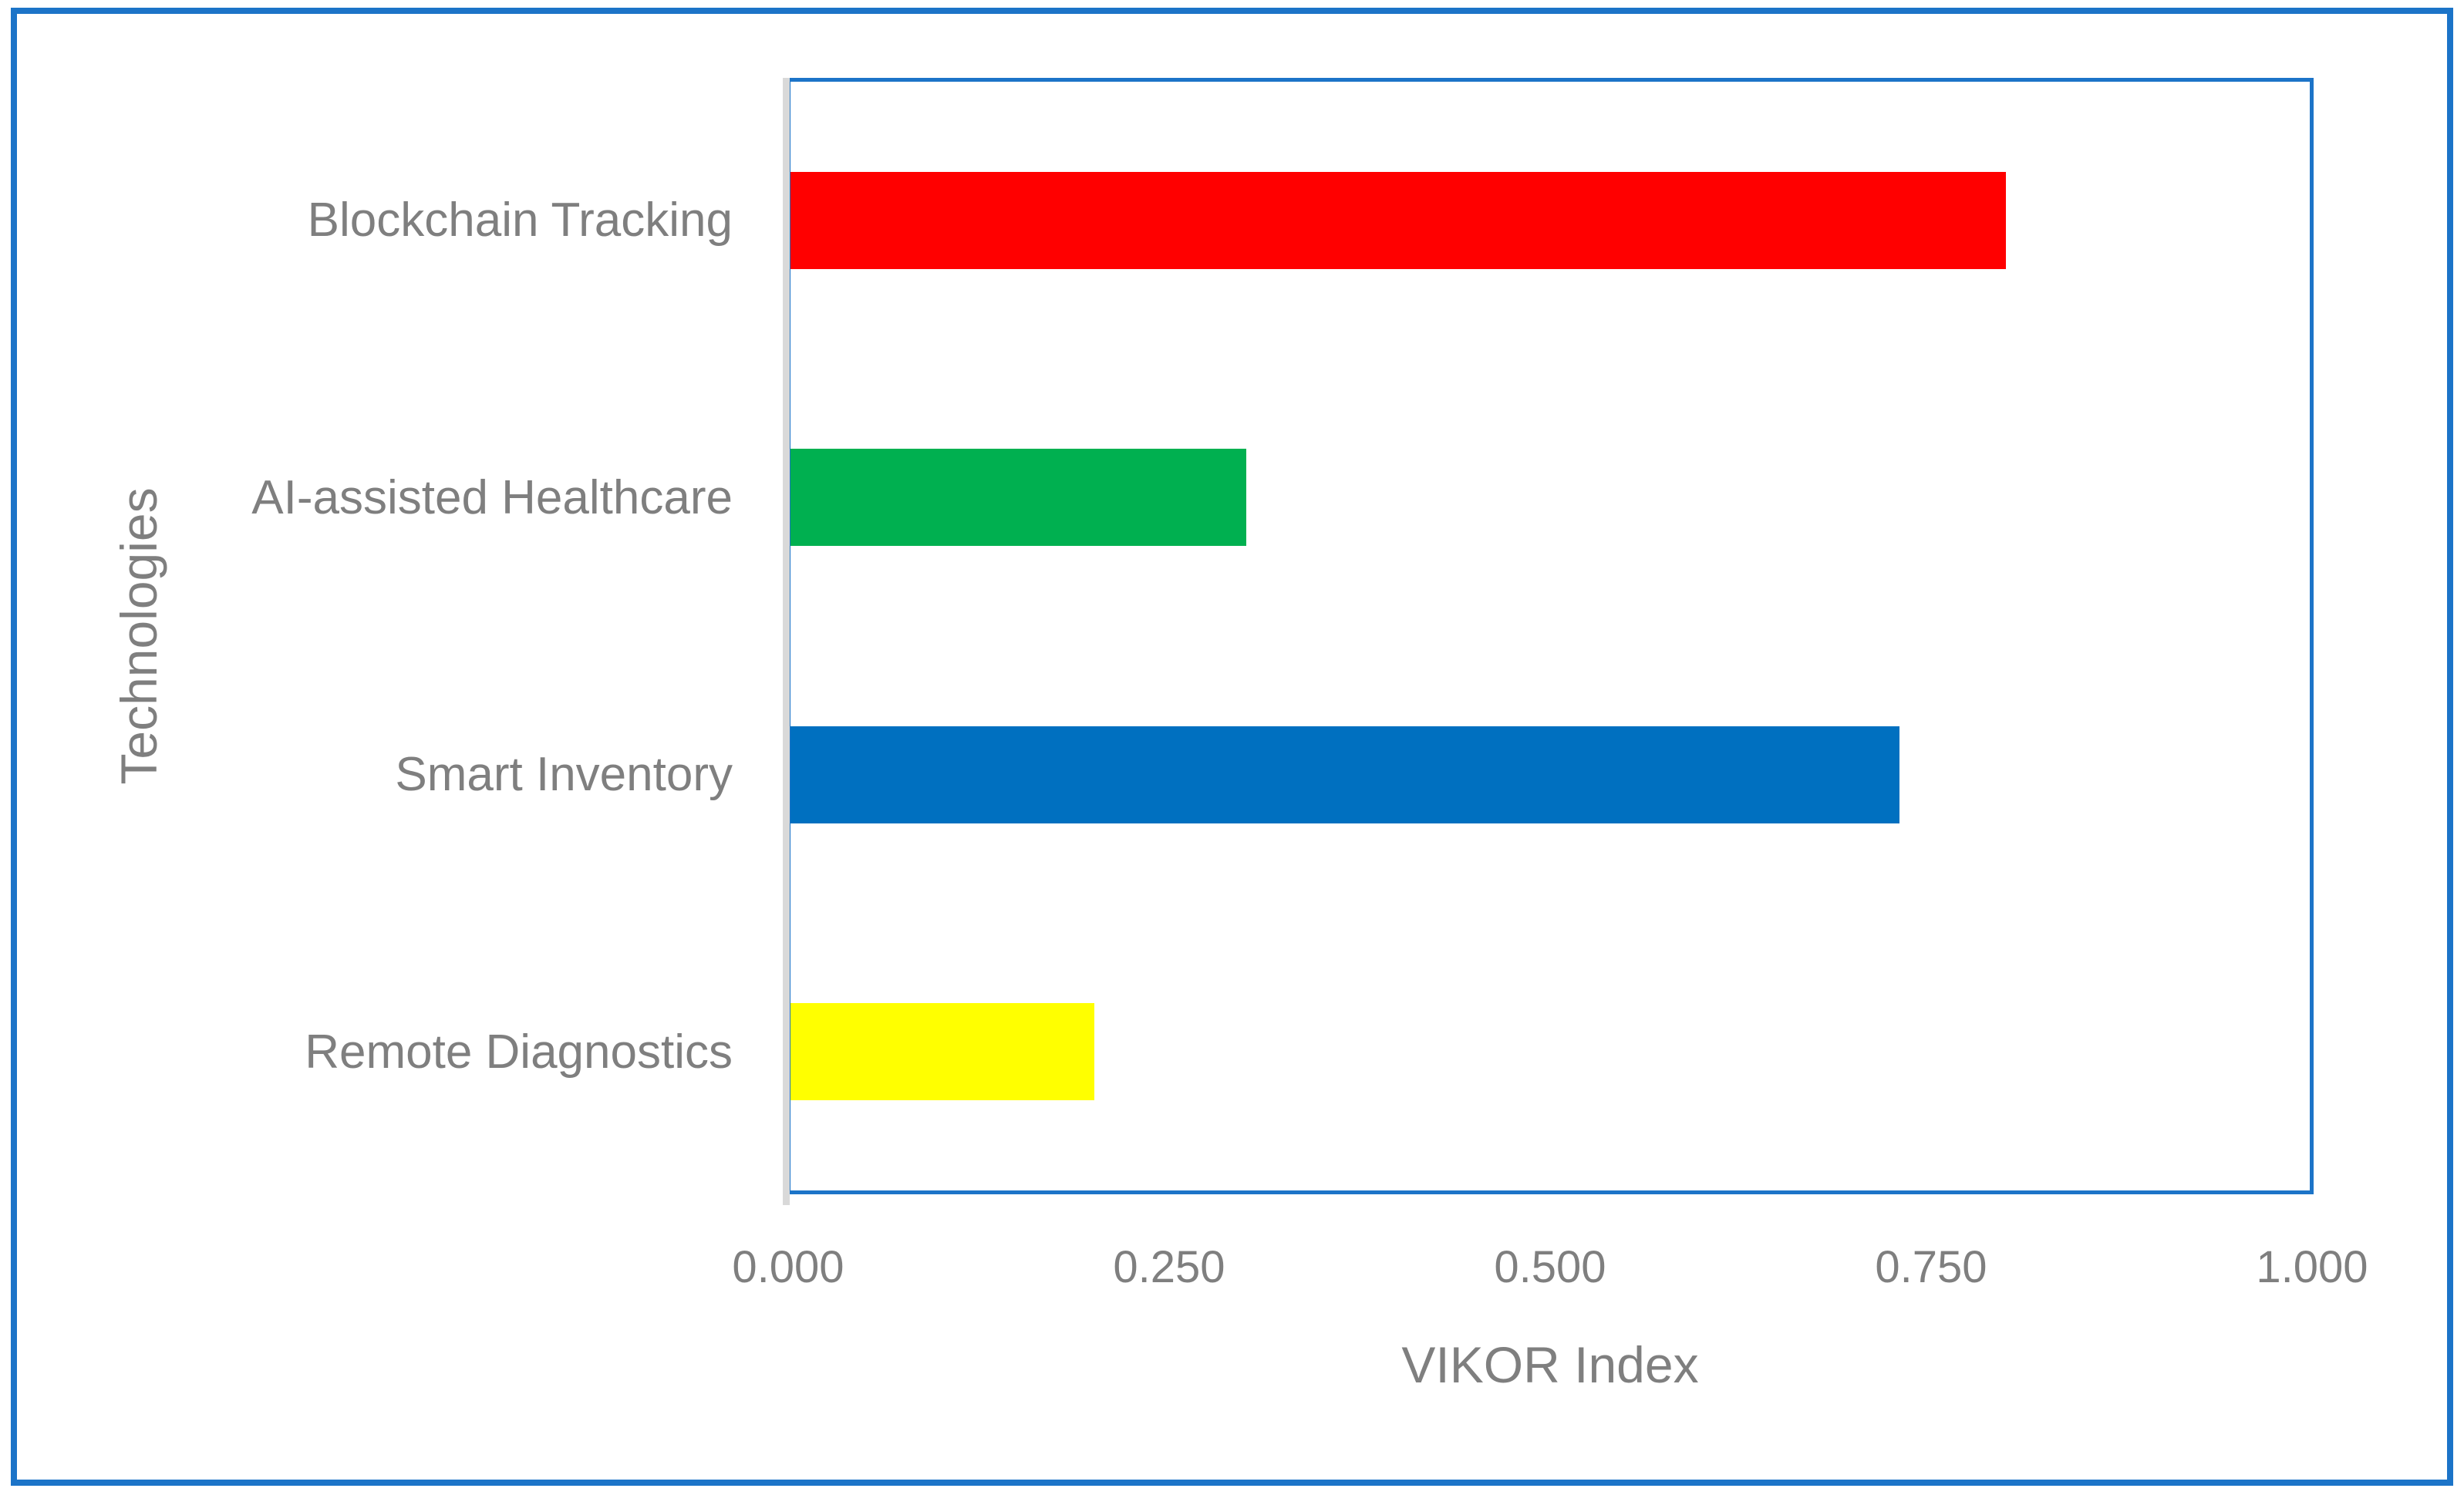 The image size is (2464, 1495). What do you see at coordinates (2312, 1267) in the screenshot?
I see `x-tick-label-1-000: 1.000` at bounding box center [2312, 1267].